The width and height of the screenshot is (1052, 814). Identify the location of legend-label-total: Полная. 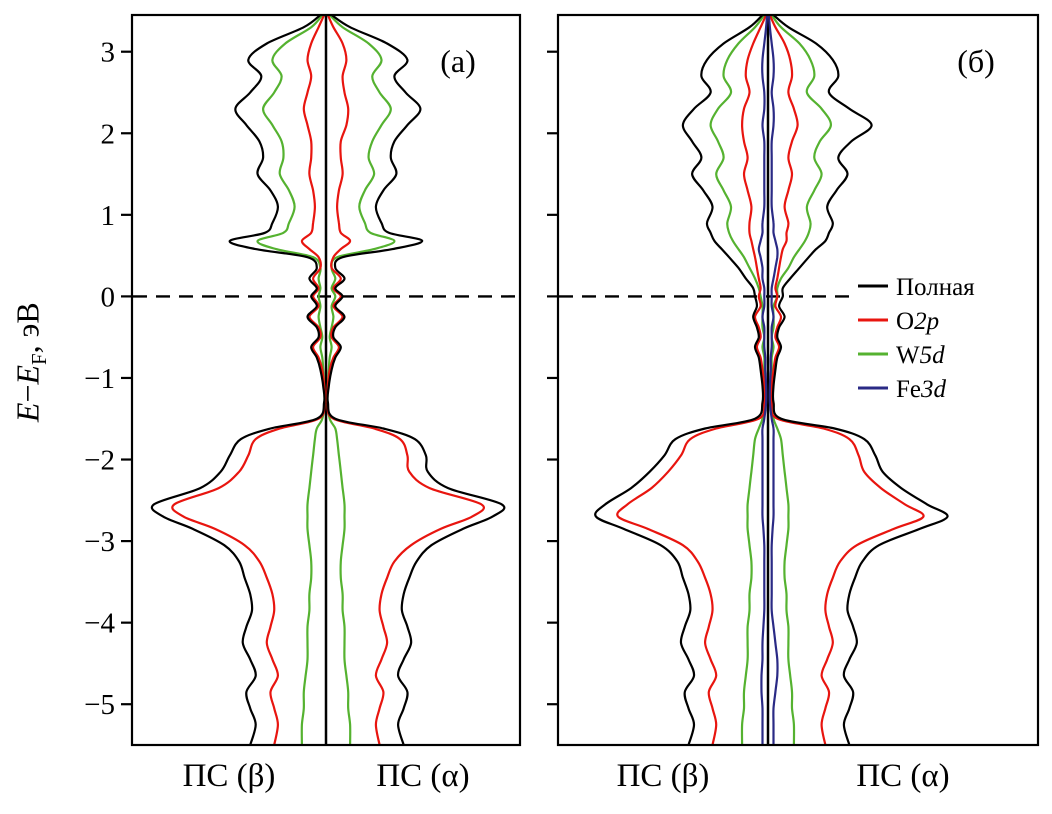
(935, 287).